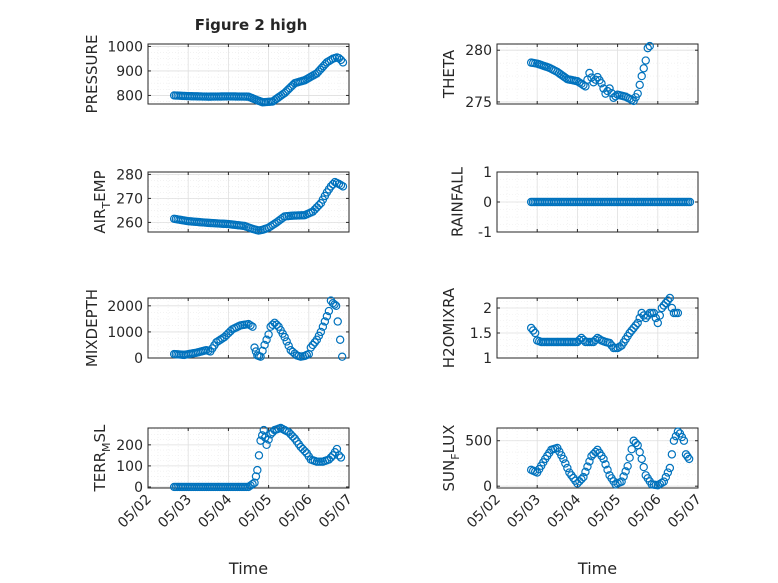 Image resolution: width=778 pixels, height=583 pixels. Describe the element at coordinates (449, 74) in the screenshot. I see `y-axis-label: THETA` at that location.